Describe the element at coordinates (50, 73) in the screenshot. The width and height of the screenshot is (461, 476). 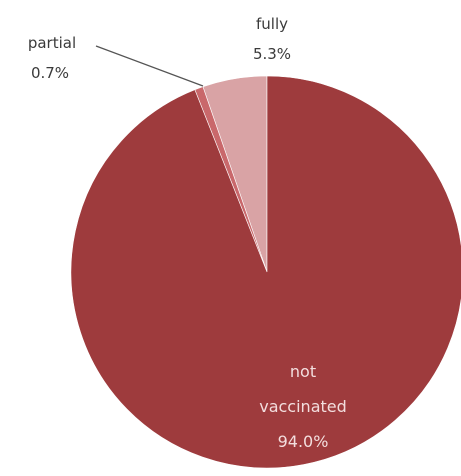
I see `partial-value-label: 0.7%` at that location.